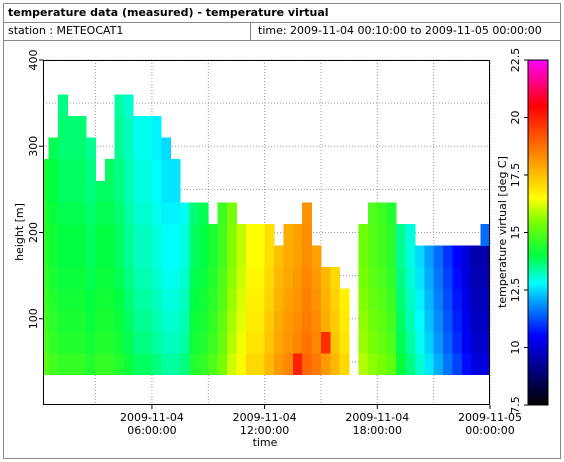  Describe the element at coordinates (538, 232) in the screenshot. I see `colorbar` at that location.